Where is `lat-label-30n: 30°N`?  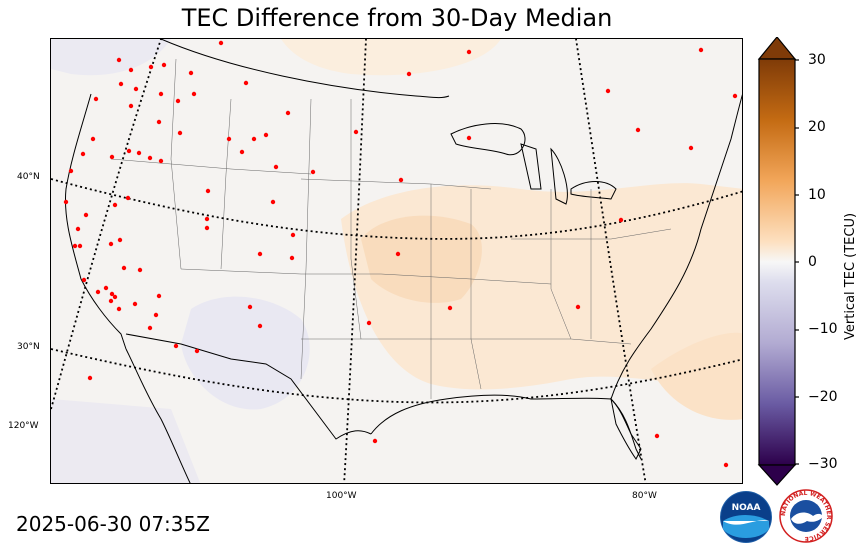
lat-label-30n: 30°N is located at coordinates (28, 347).